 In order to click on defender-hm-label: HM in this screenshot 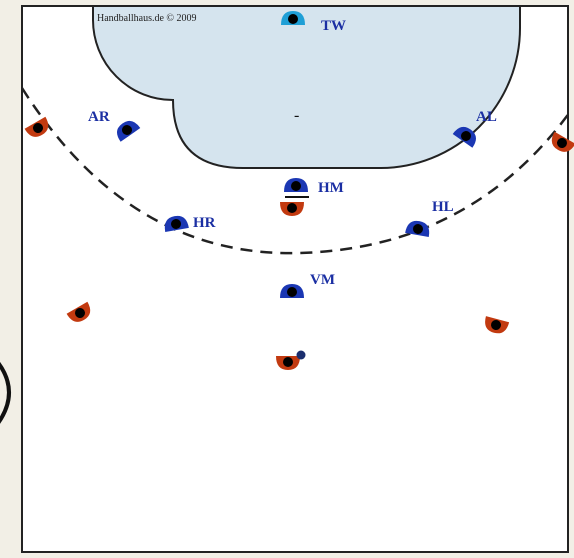, I will do `click(331, 188)`.